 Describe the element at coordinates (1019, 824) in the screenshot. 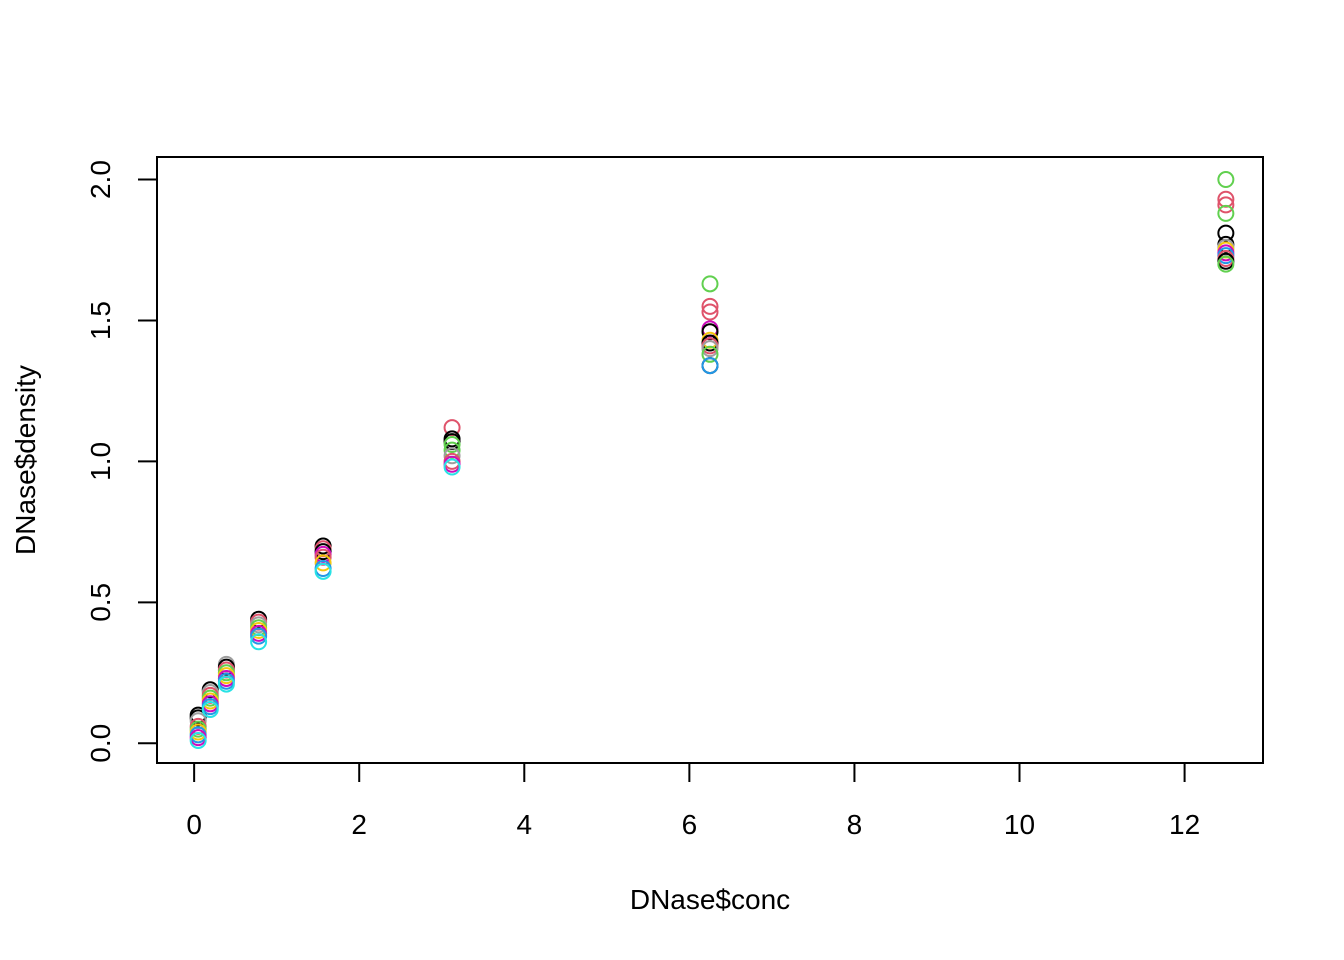

I see `x-tick-label: 10` at that location.